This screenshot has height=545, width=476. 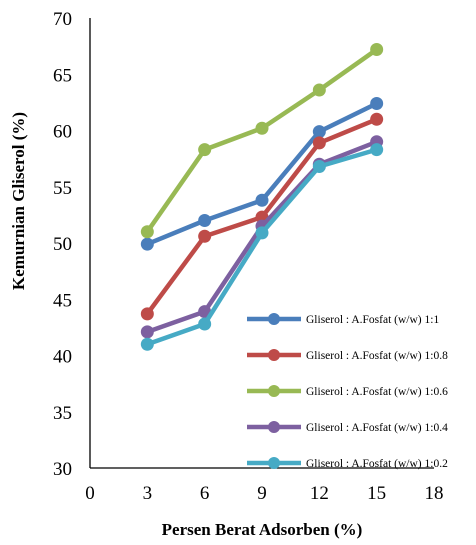 What do you see at coordinates (377, 464) in the screenshot?
I see `legend-label: Gliserol : A.Fosfat (w/w) 1:0.2` at bounding box center [377, 464].